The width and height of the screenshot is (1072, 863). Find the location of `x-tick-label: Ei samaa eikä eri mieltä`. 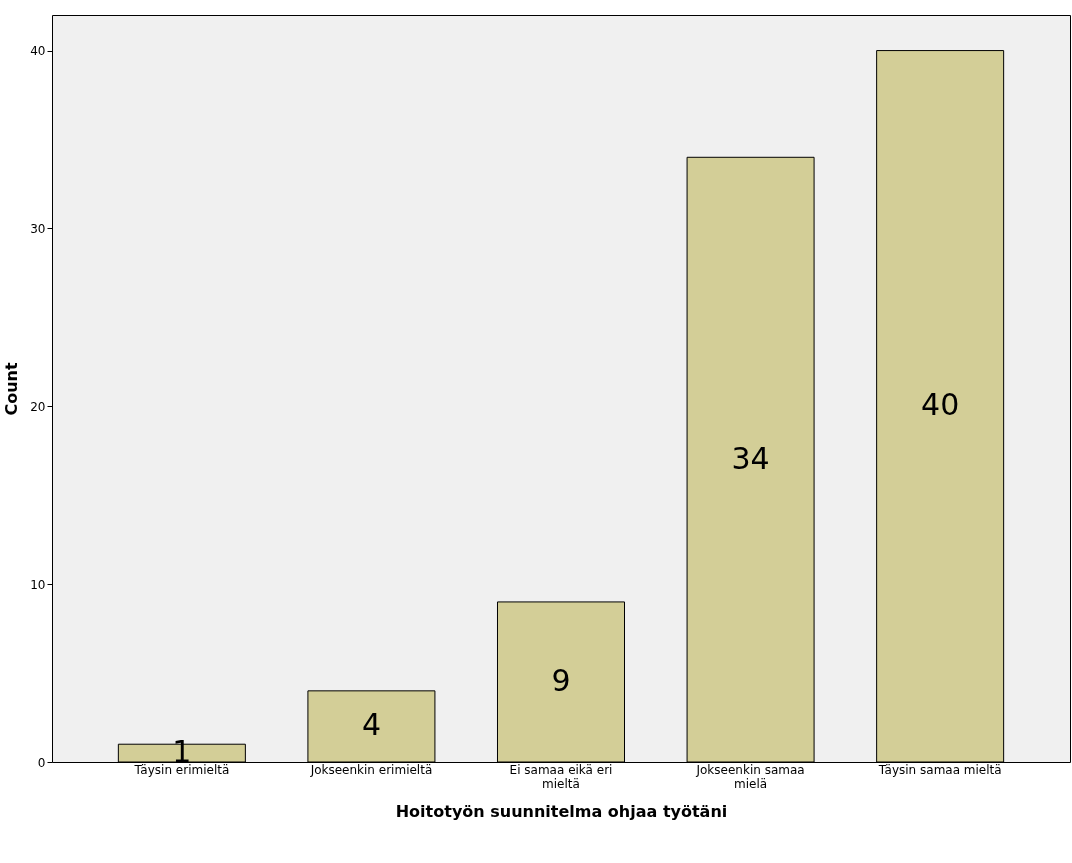

x-tick-label: Ei samaa eikä eri mieltä is located at coordinates (561, 776).